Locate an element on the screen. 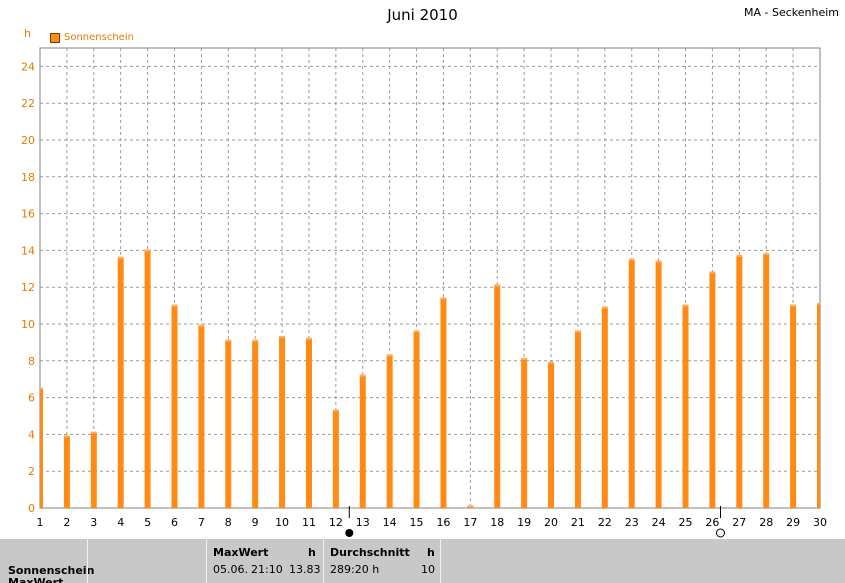 This screenshot has width=845, height=583. x-tick-label: 14 is located at coordinates (390, 522).